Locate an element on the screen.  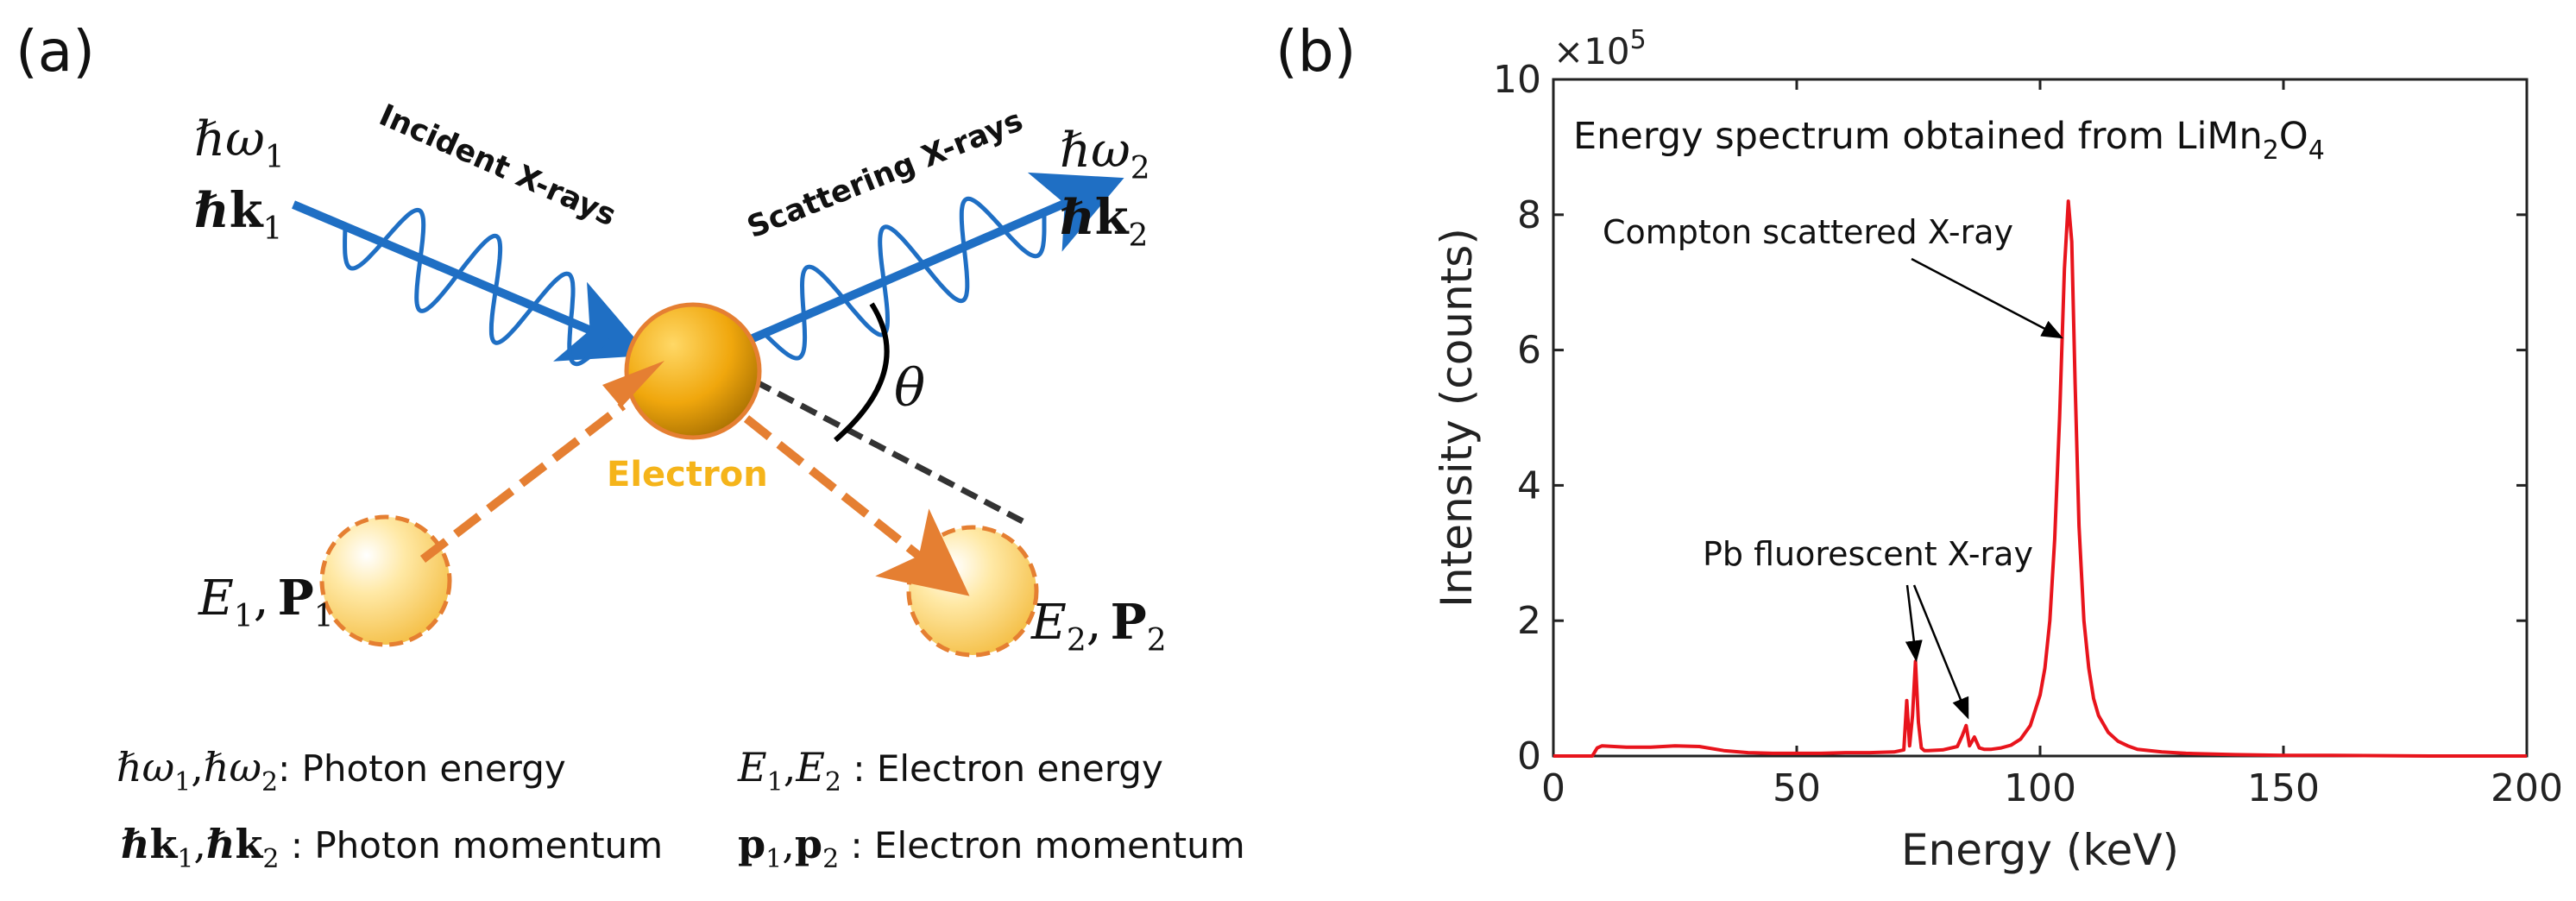
electron is located at coordinates (693, 371).